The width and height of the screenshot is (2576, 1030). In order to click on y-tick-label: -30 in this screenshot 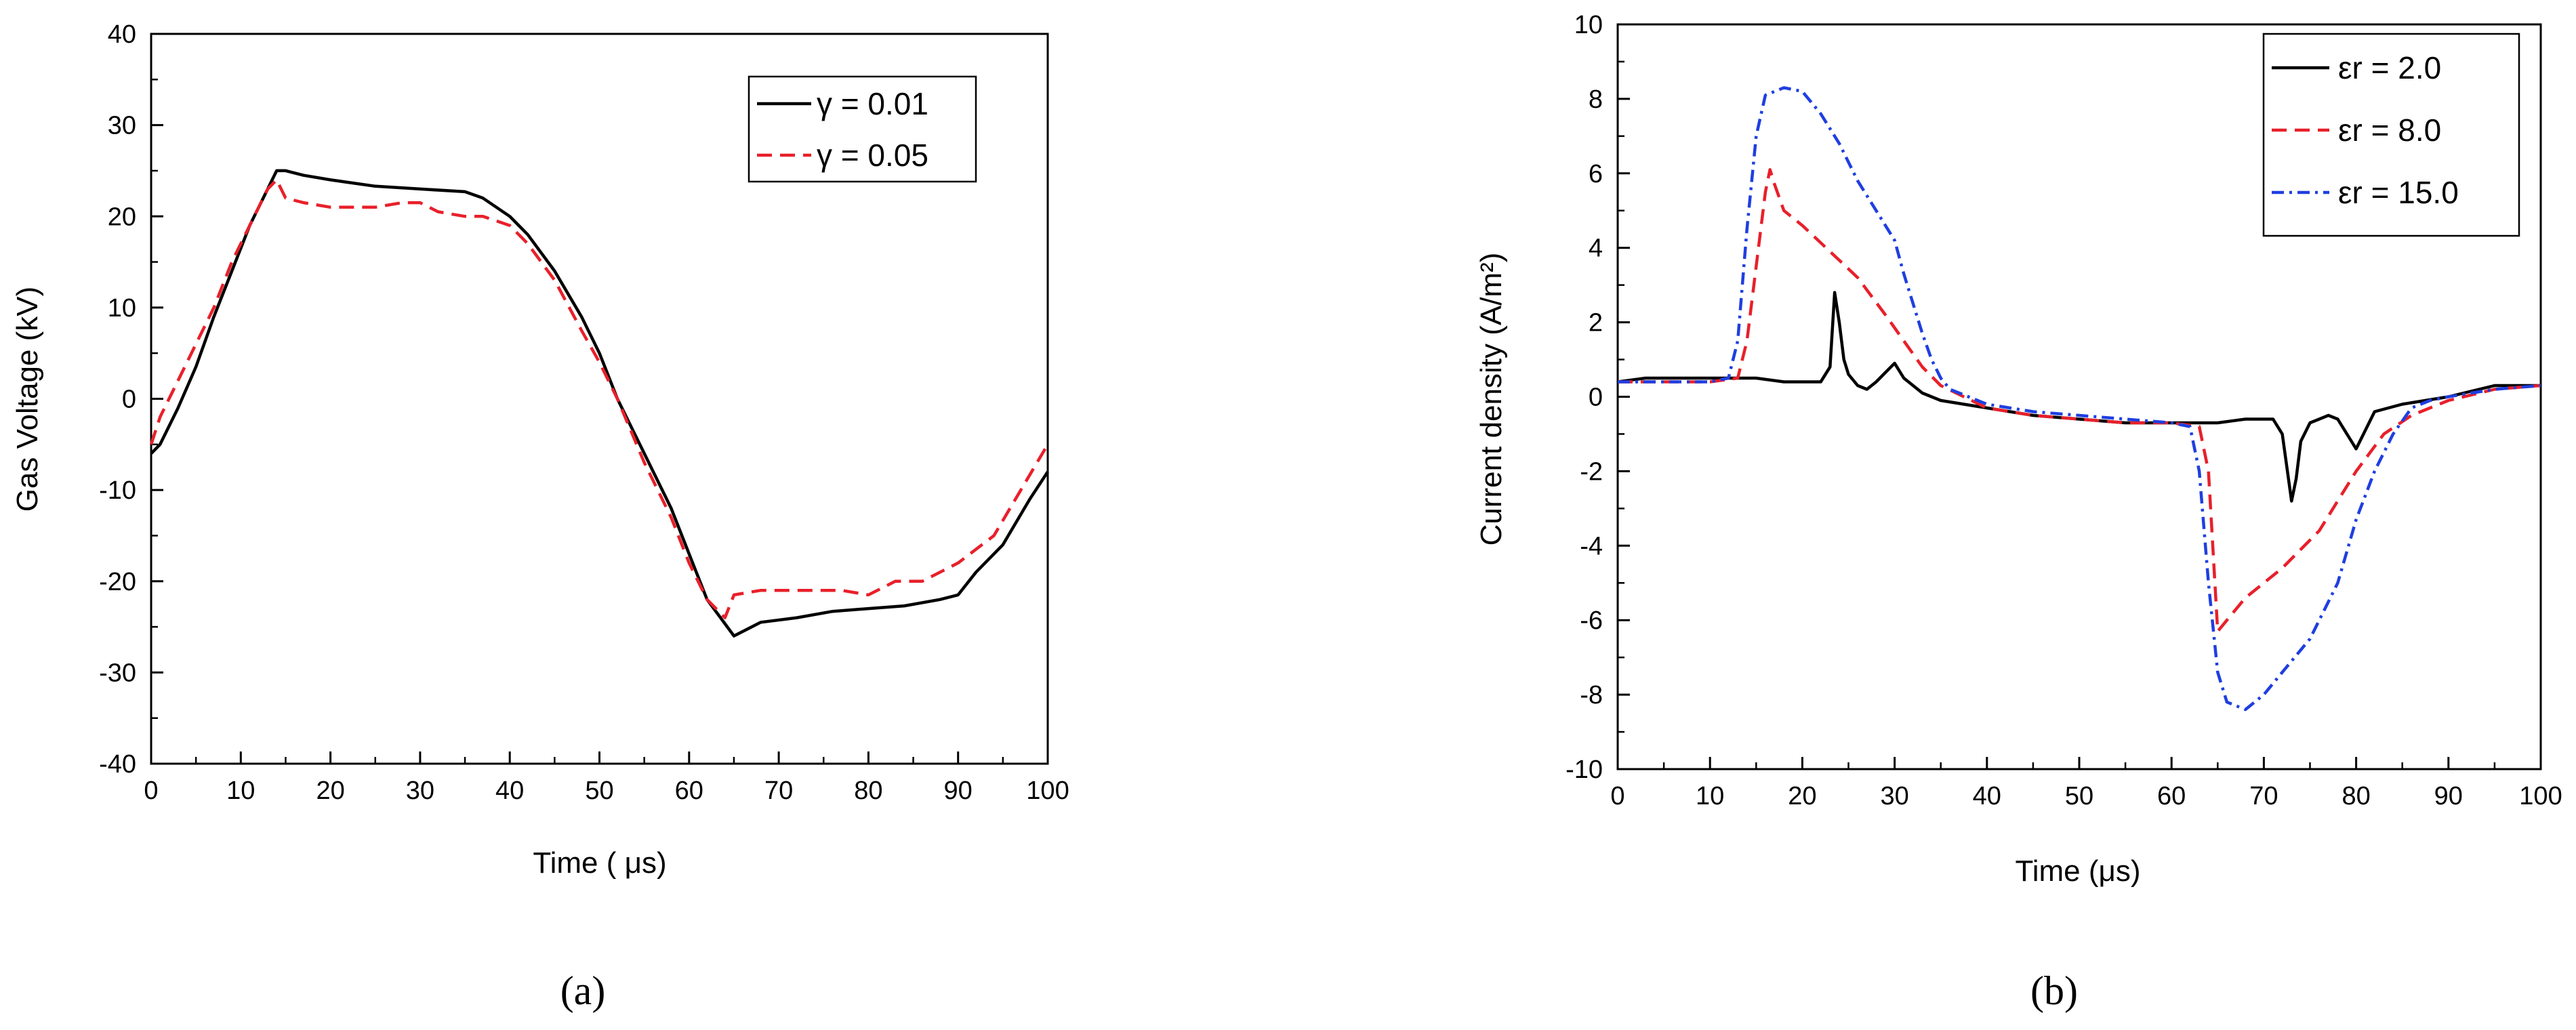, I will do `click(118, 673)`.